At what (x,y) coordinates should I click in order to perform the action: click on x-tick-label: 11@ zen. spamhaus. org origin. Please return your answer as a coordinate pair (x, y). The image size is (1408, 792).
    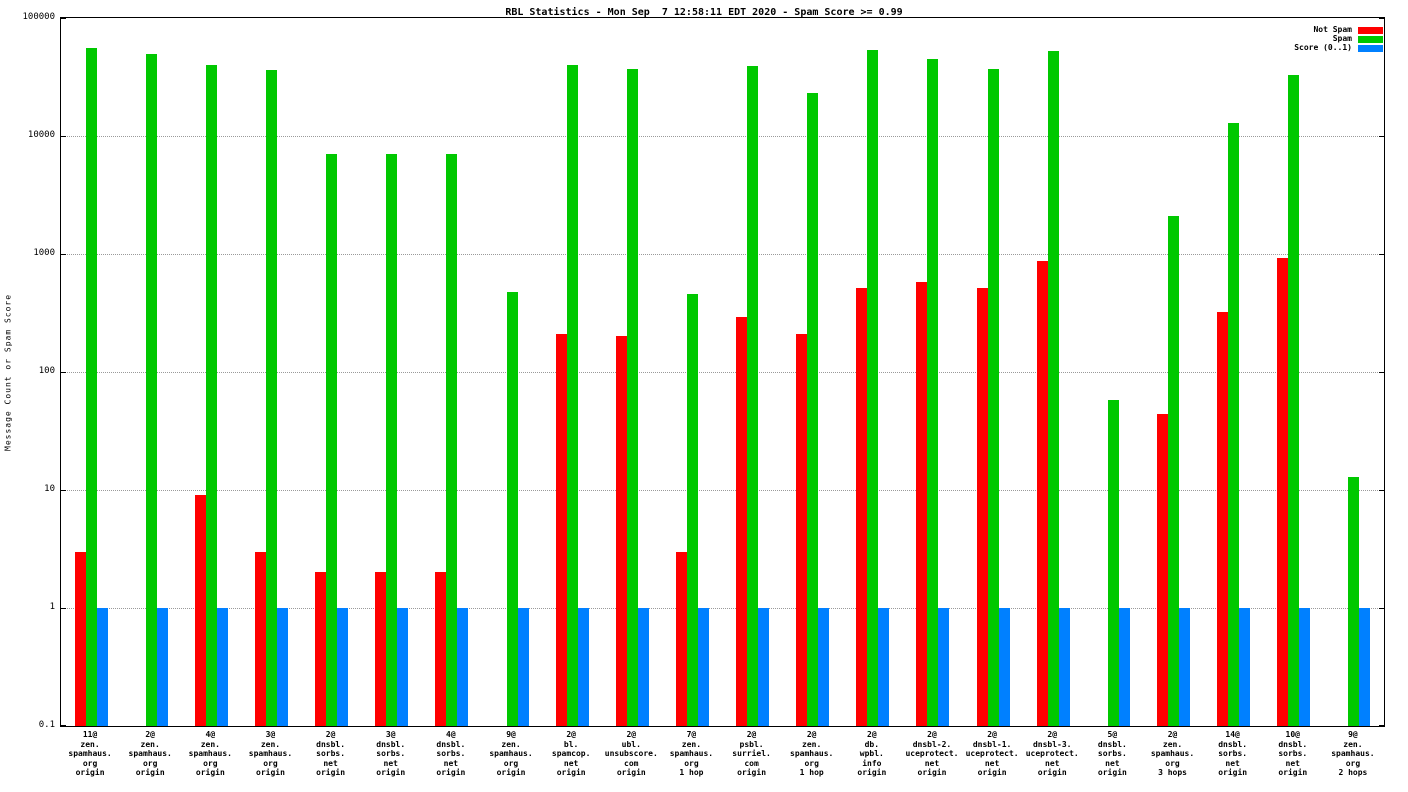
    Looking at the image, I should click on (90, 753).